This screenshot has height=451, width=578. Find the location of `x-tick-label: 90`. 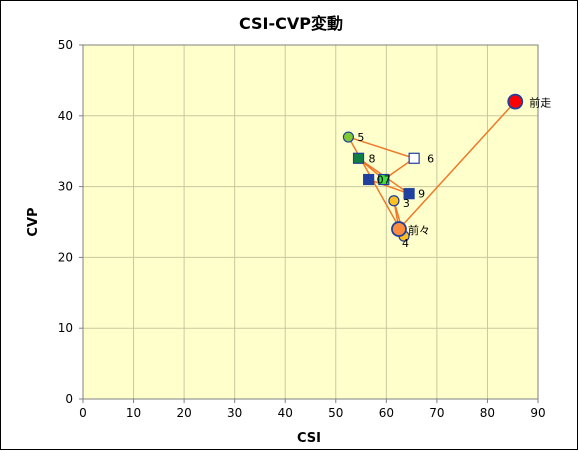

x-tick-label: 90 is located at coordinates (537, 413).